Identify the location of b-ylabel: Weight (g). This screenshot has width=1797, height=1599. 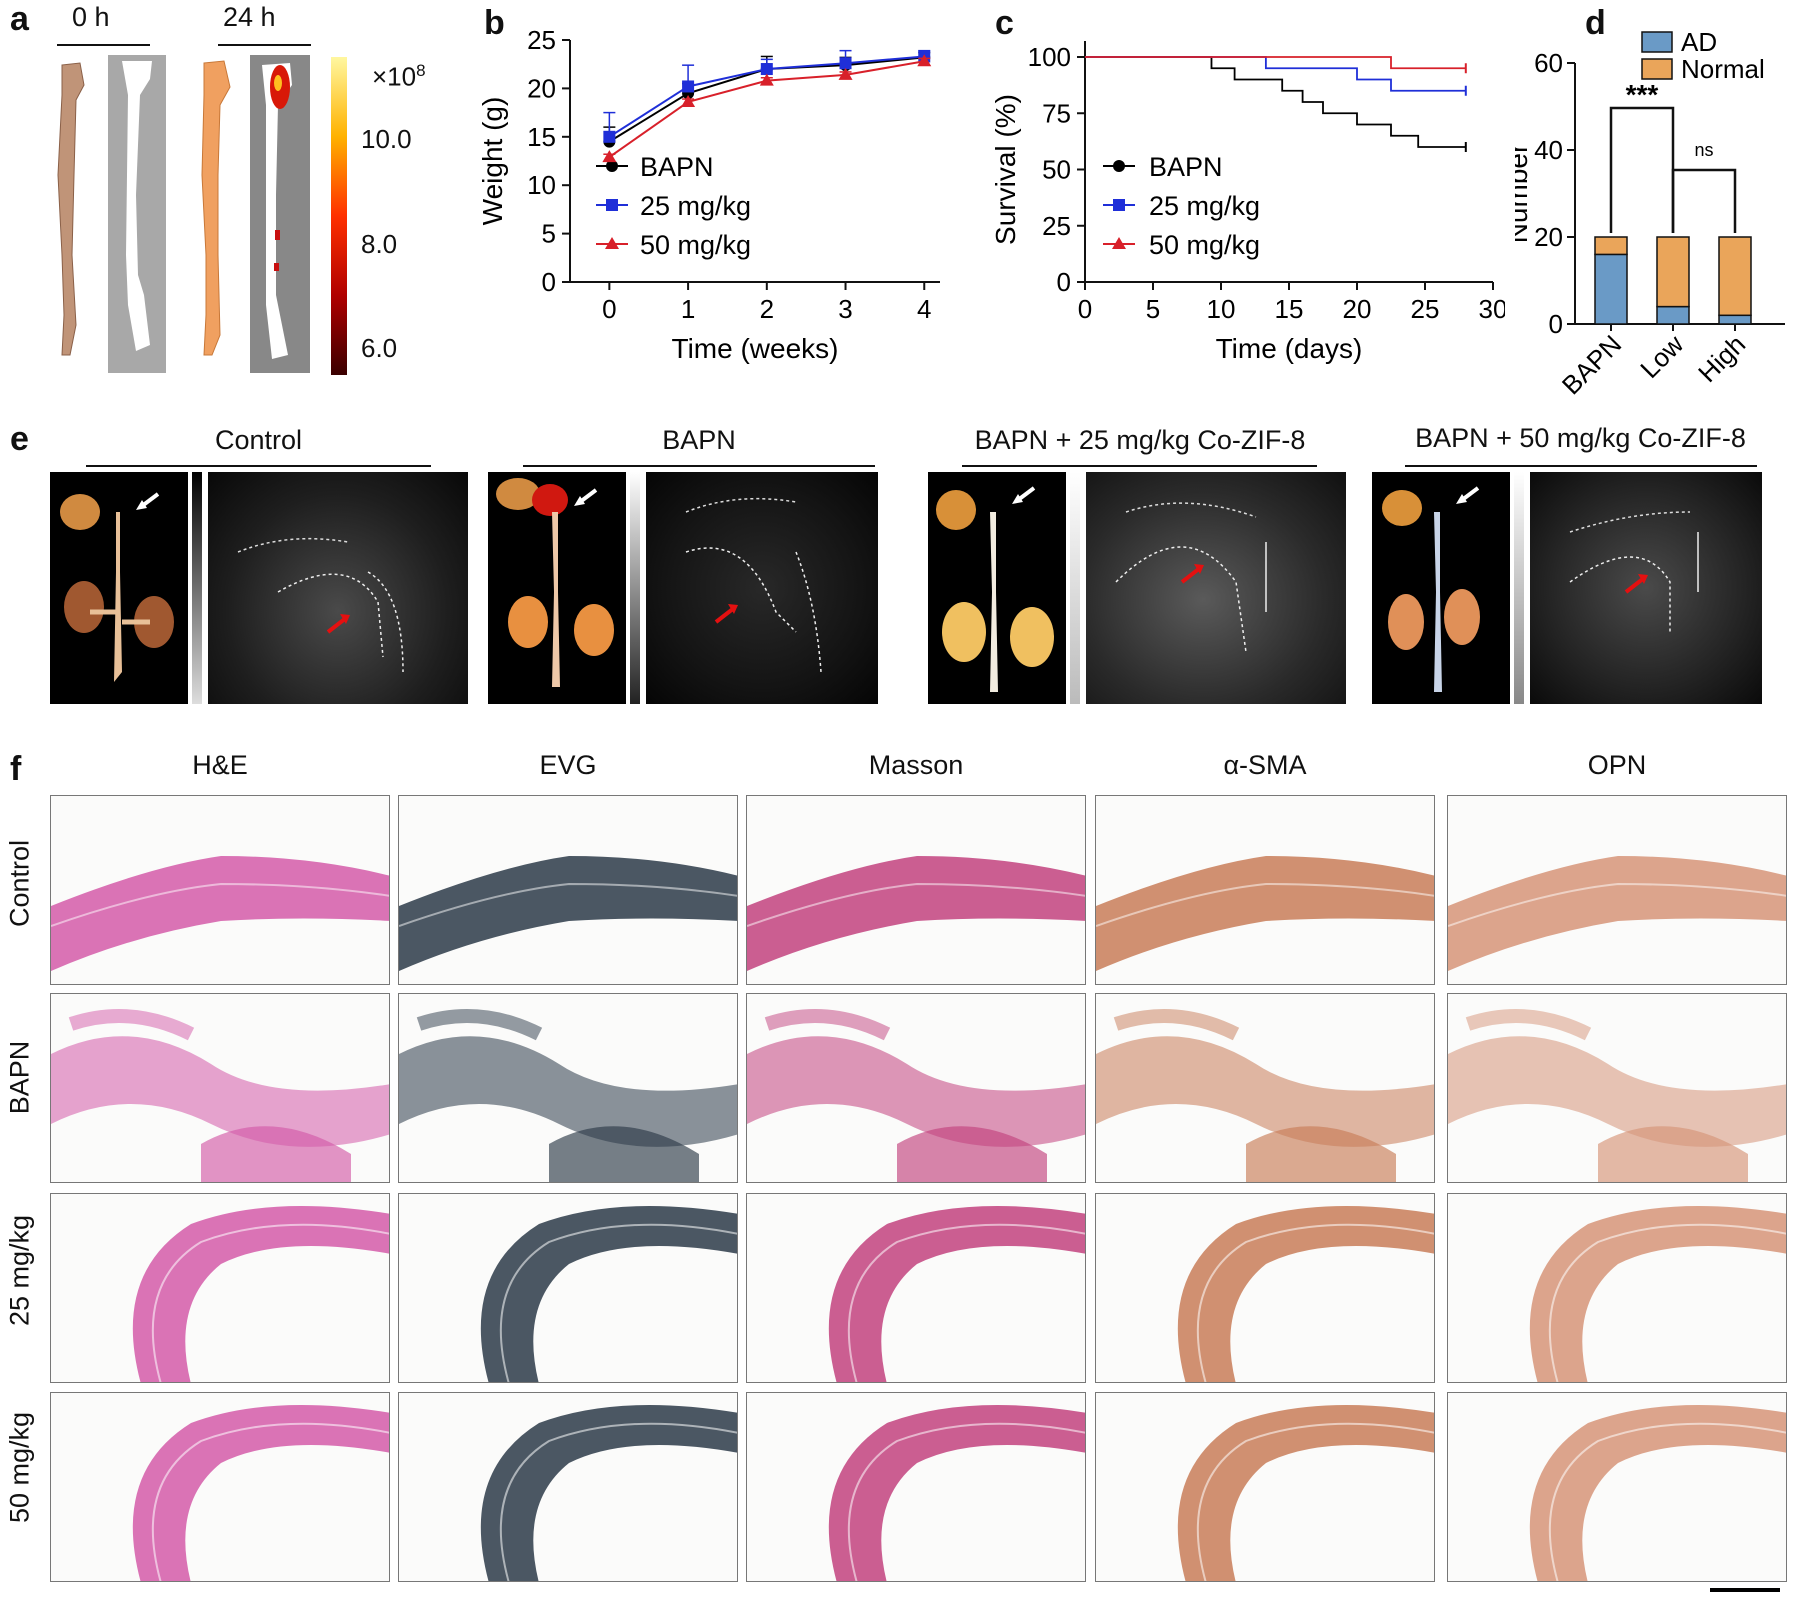
(492, 161).